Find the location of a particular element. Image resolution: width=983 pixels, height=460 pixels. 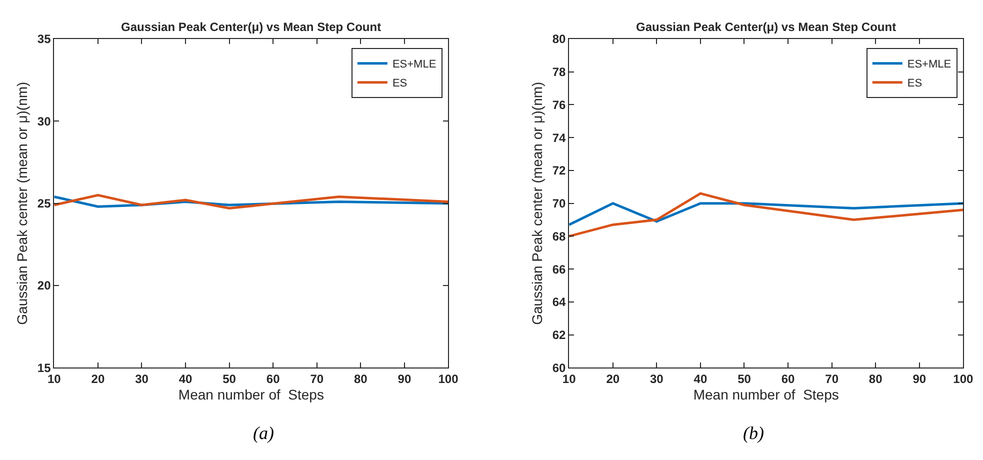

y-tick-label: 68 is located at coordinates (559, 236).